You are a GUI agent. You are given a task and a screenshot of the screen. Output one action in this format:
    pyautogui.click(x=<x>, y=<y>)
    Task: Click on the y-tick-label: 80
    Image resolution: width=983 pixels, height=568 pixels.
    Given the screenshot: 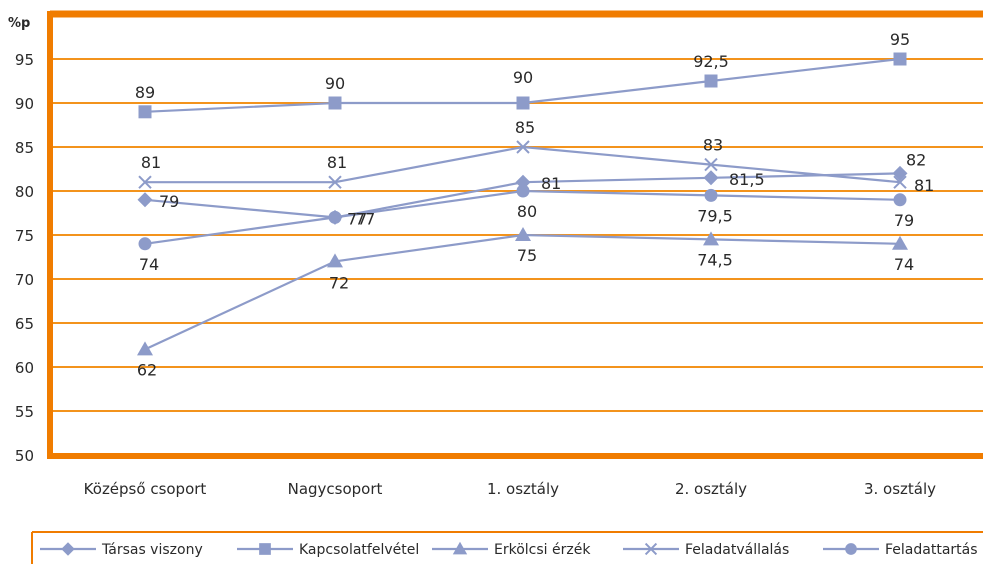 What is the action you would take?
    pyautogui.click(x=24, y=192)
    